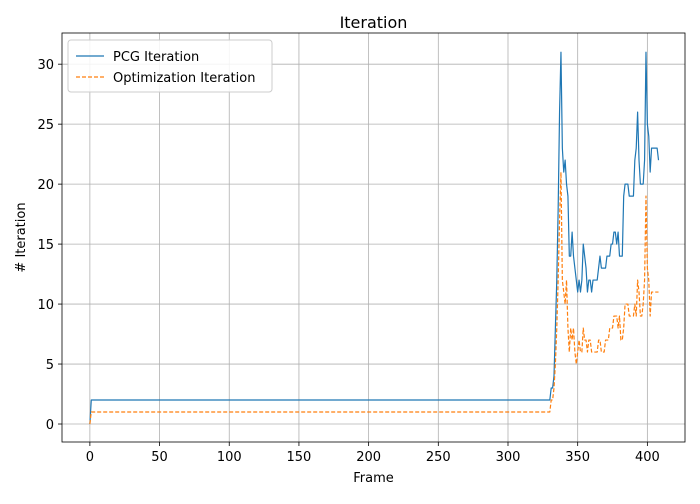 This screenshot has height=504, width=700. Describe the element at coordinates (647, 457) in the screenshot. I see `x-tick-label: 400` at that location.